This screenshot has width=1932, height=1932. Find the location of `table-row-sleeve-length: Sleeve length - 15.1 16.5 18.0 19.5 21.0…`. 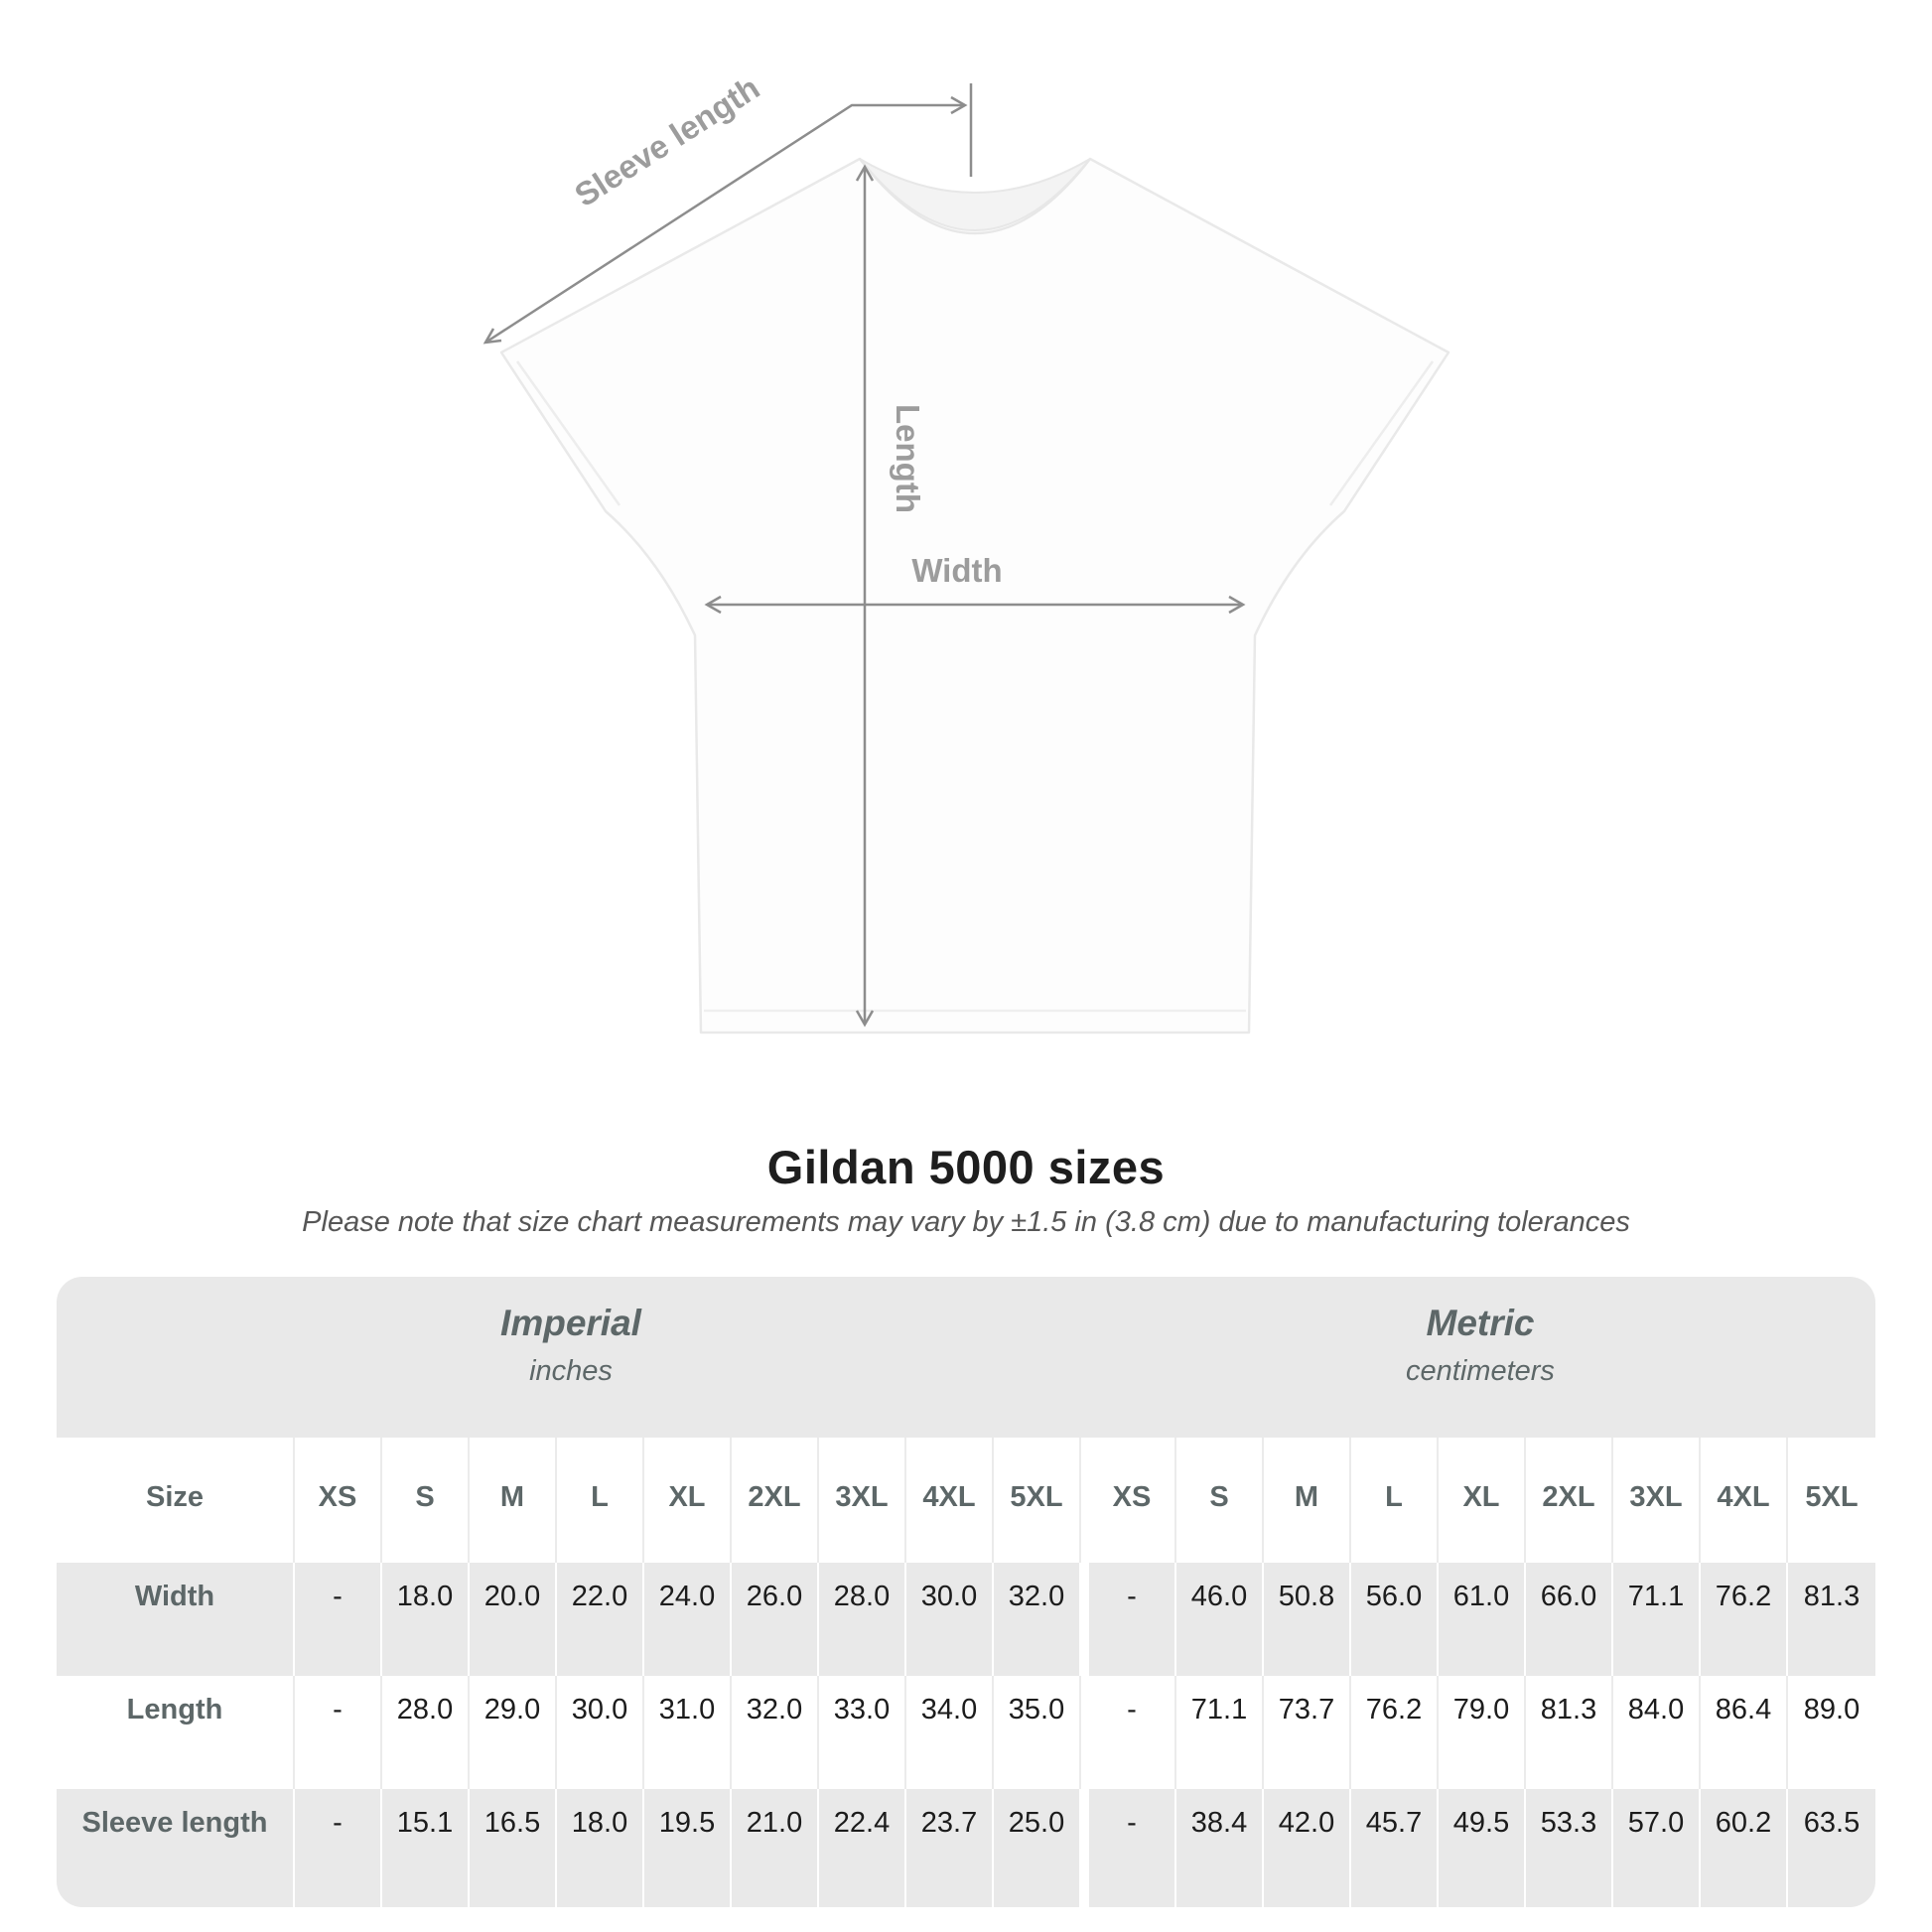

table-row-sleeve-length: Sleeve length - 15.1 16.5 18.0 19.5 21.0… is located at coordinates (966, 1848).